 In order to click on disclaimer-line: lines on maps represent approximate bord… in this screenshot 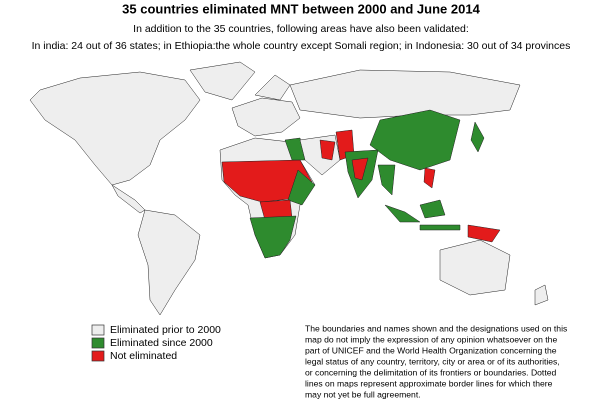, I will do `click(429, 383)`.